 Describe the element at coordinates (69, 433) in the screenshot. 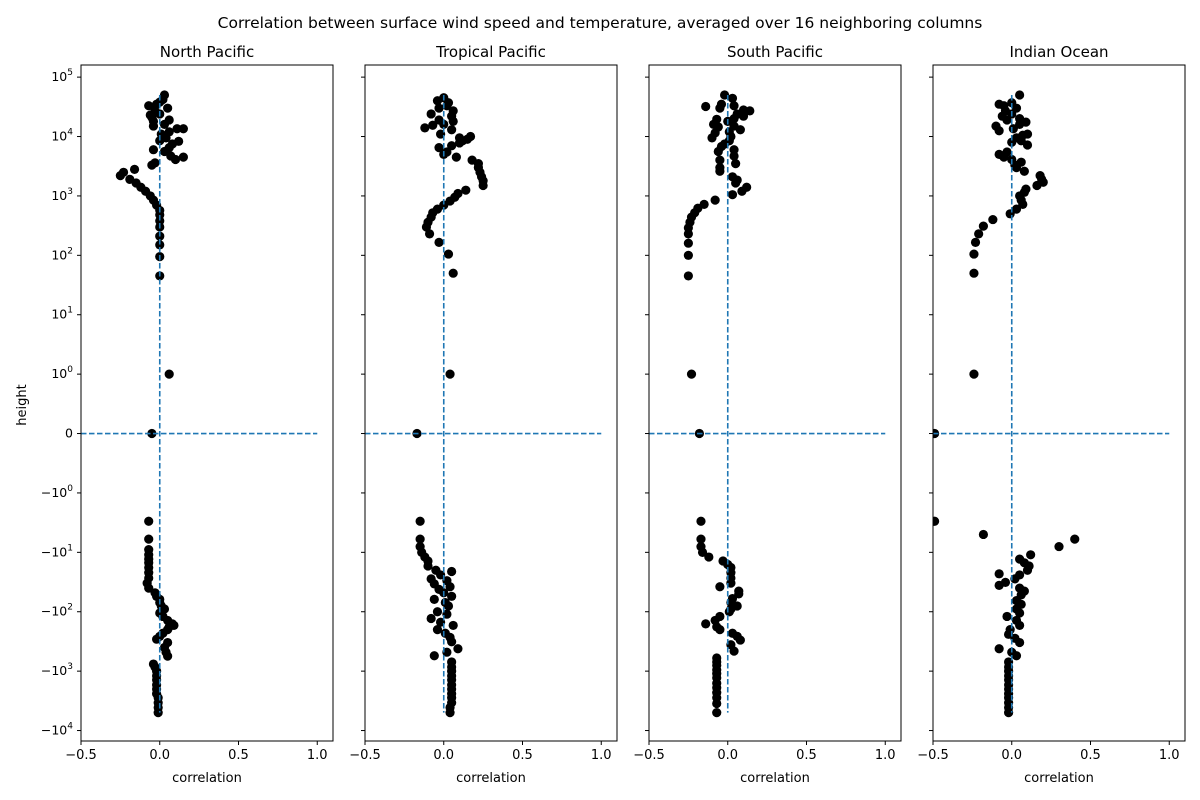

I see `y-tick-label: 0` at that location.